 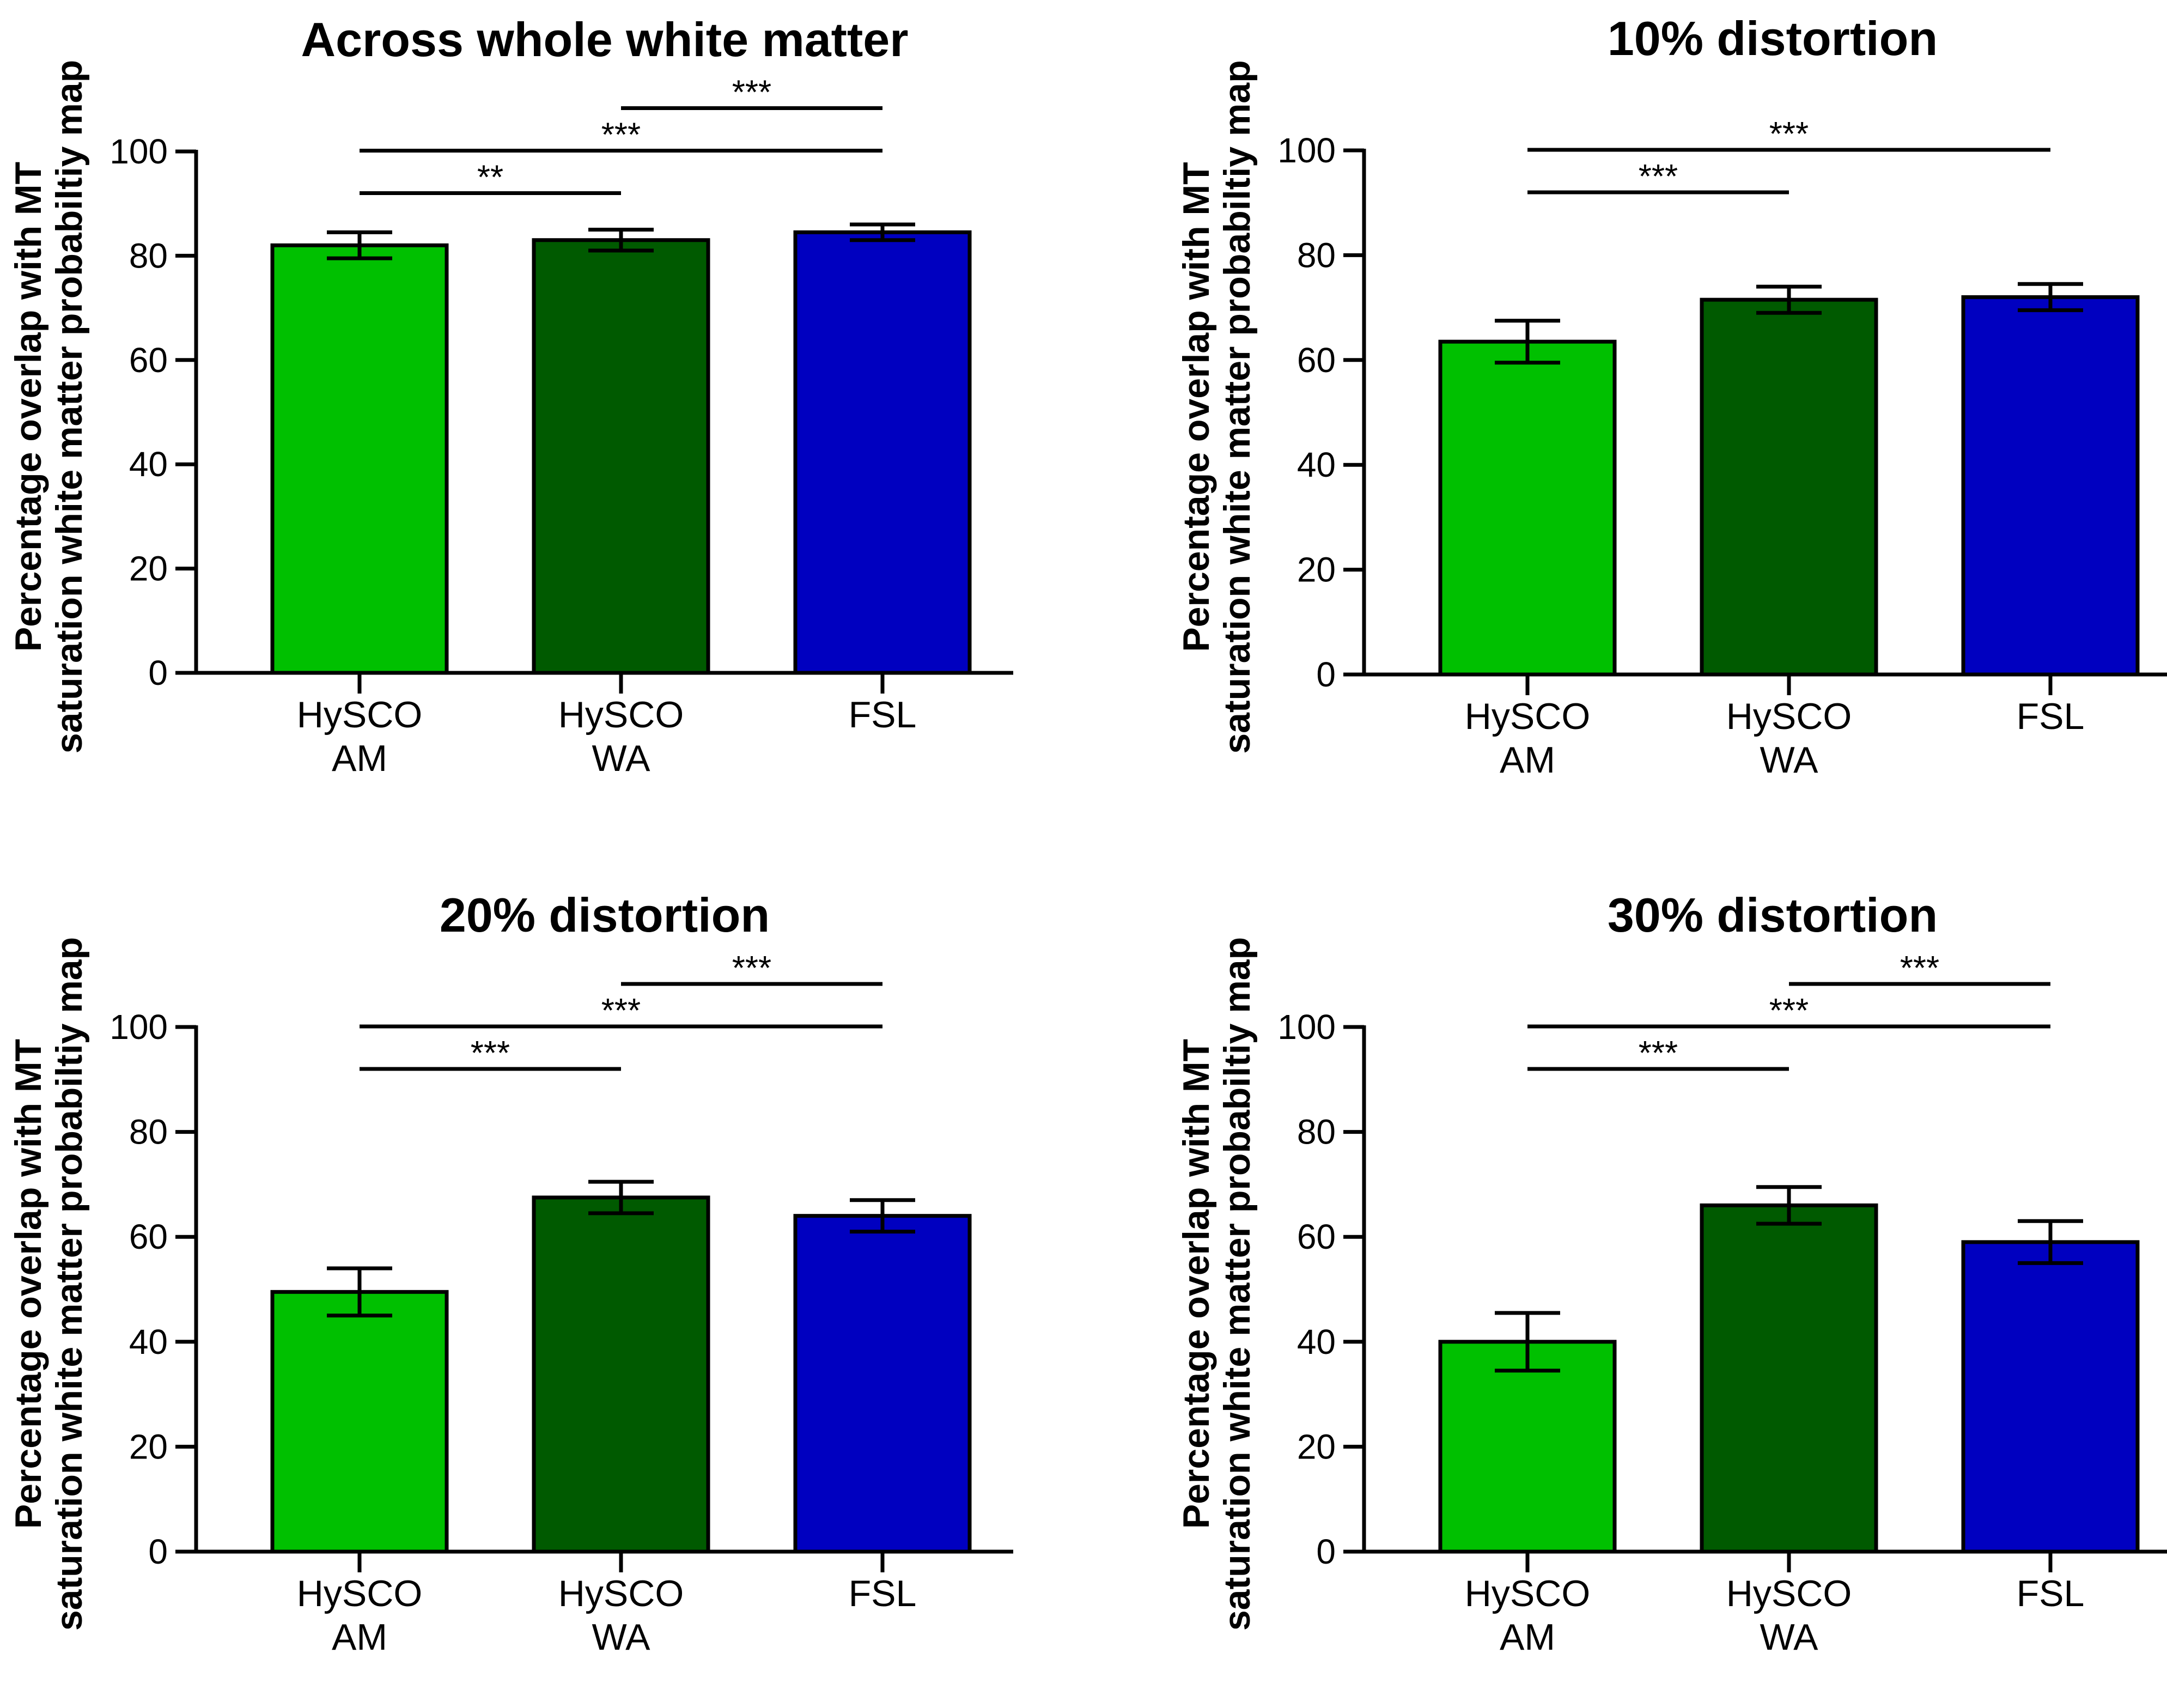 I want to click on chart-title: 30% distortion, so click(x=1773, y=915).